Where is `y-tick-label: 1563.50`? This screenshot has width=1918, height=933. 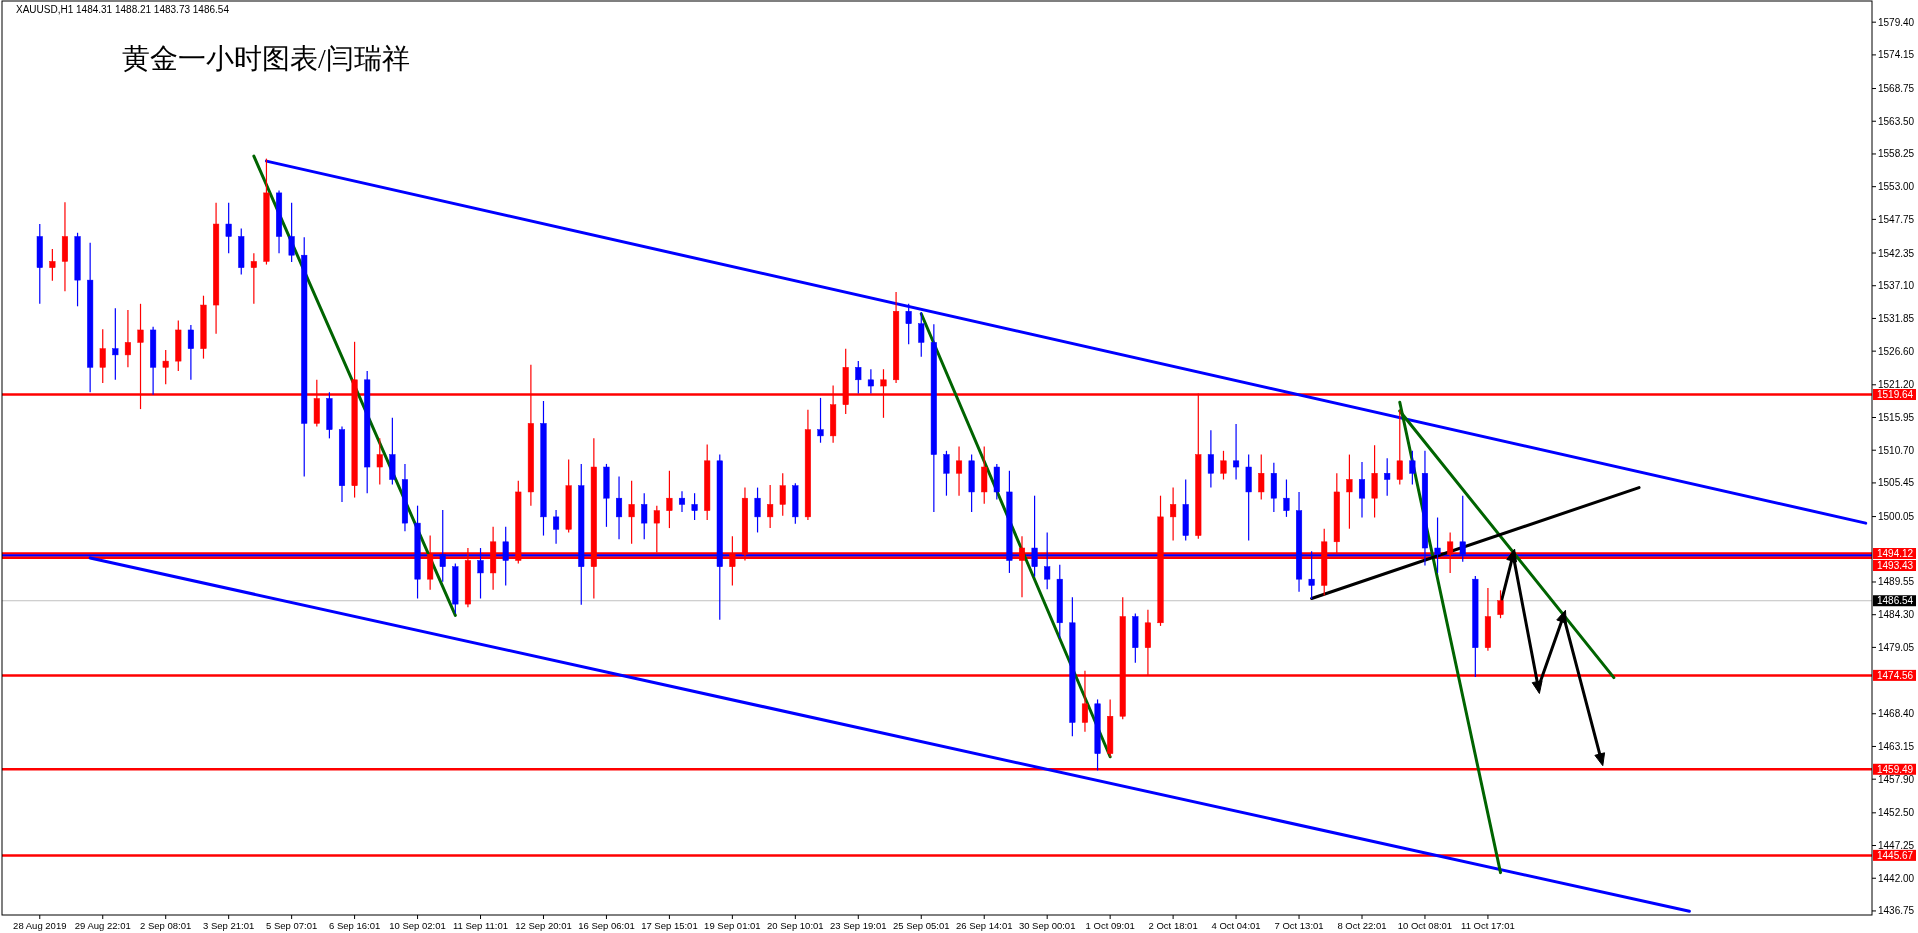 y-tick-label: 1563.50 is located at coordinates (1896, 121).